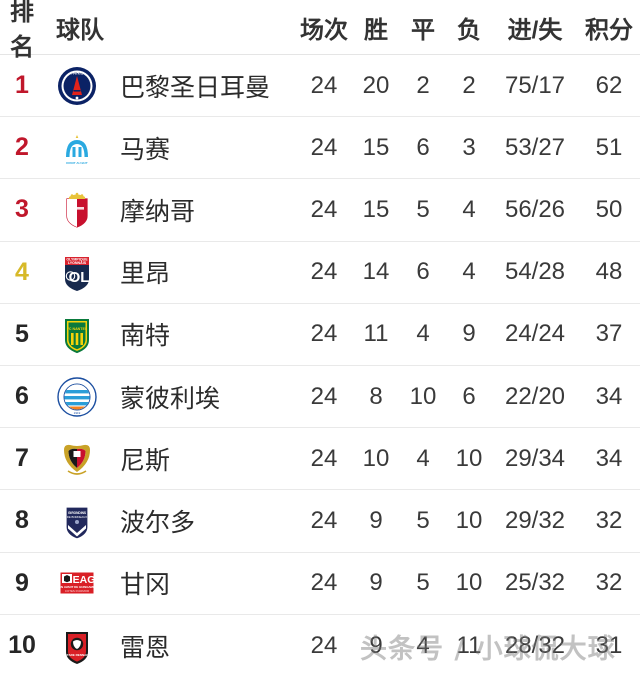 The image size is (640, 677). I want to click on svg-text: DROIT AU BUT, so click(77, 163).